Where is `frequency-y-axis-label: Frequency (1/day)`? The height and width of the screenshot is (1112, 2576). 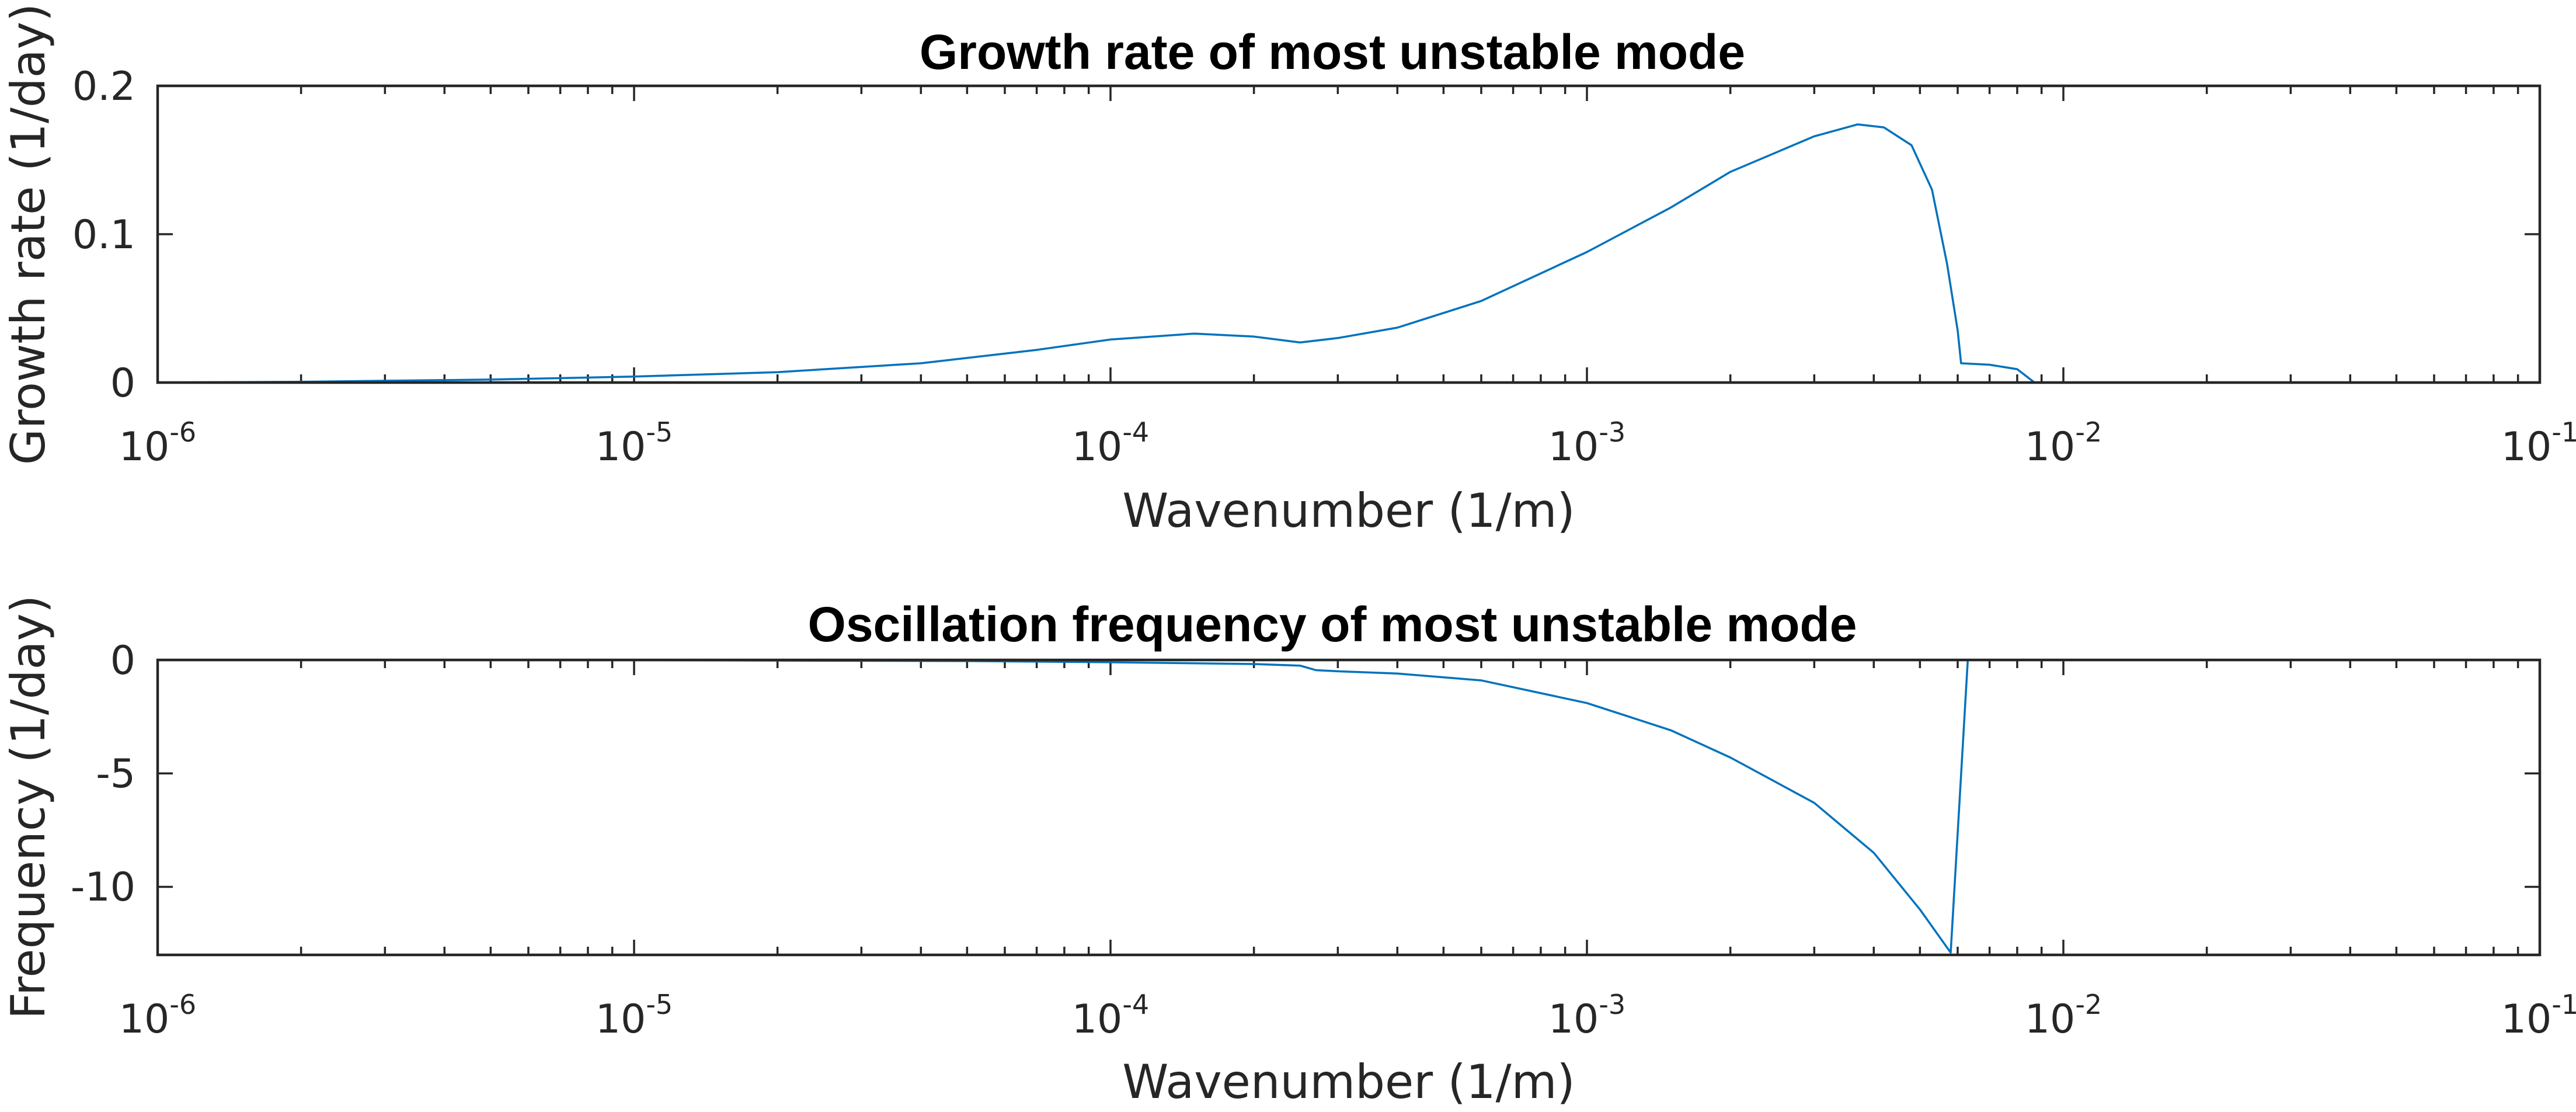
frequency-y-axis-label: Frequency (1/day) is located at coordinates (28, 807).